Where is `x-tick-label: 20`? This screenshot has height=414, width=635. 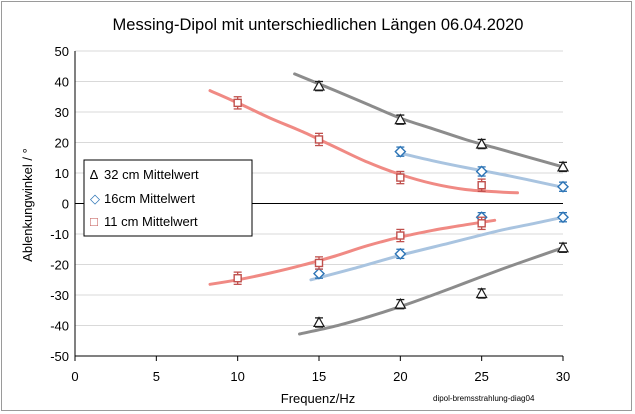
x-tick-label: 20 is located at coordinates (400, 376).